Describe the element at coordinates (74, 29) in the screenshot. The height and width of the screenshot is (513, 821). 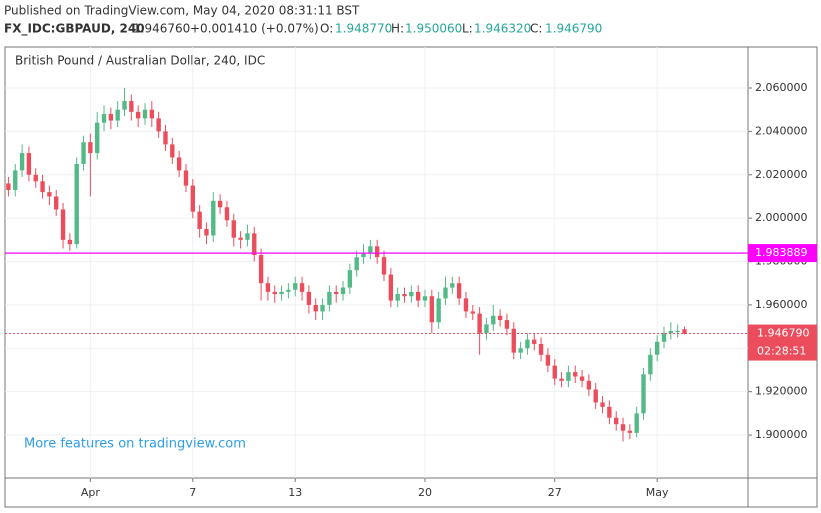
I see `symbol: FX_IDC:GBPAUD, 240` at that location.